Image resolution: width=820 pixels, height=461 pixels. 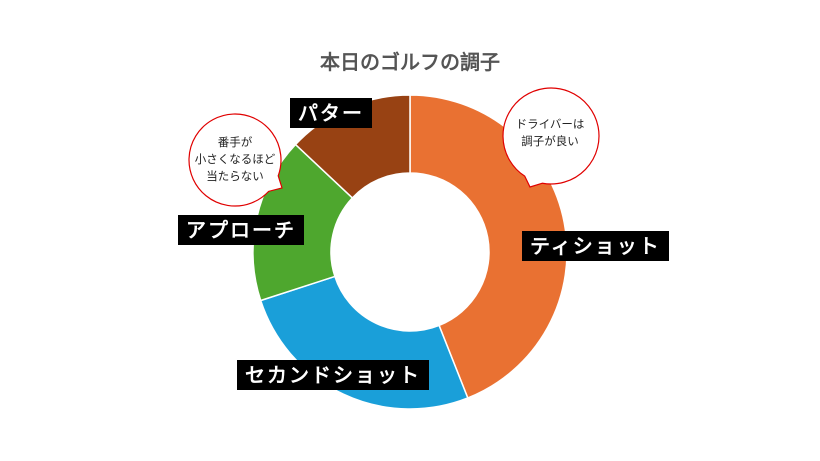 I want to click on callout-line: ドライバーは, so click(x=550, y=124).